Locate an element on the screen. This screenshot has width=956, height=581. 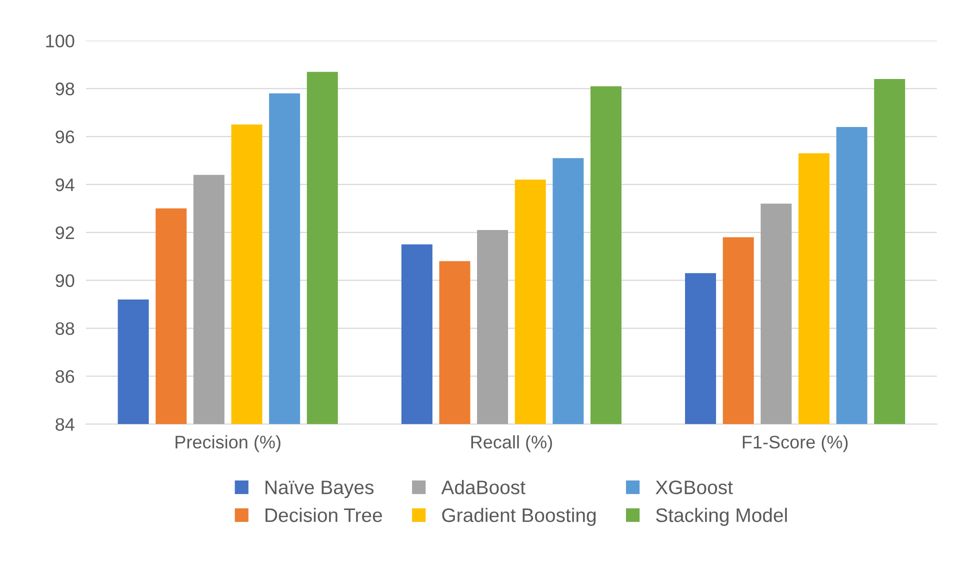
y-tick-label: 92 is located at coordinates (65, 233).